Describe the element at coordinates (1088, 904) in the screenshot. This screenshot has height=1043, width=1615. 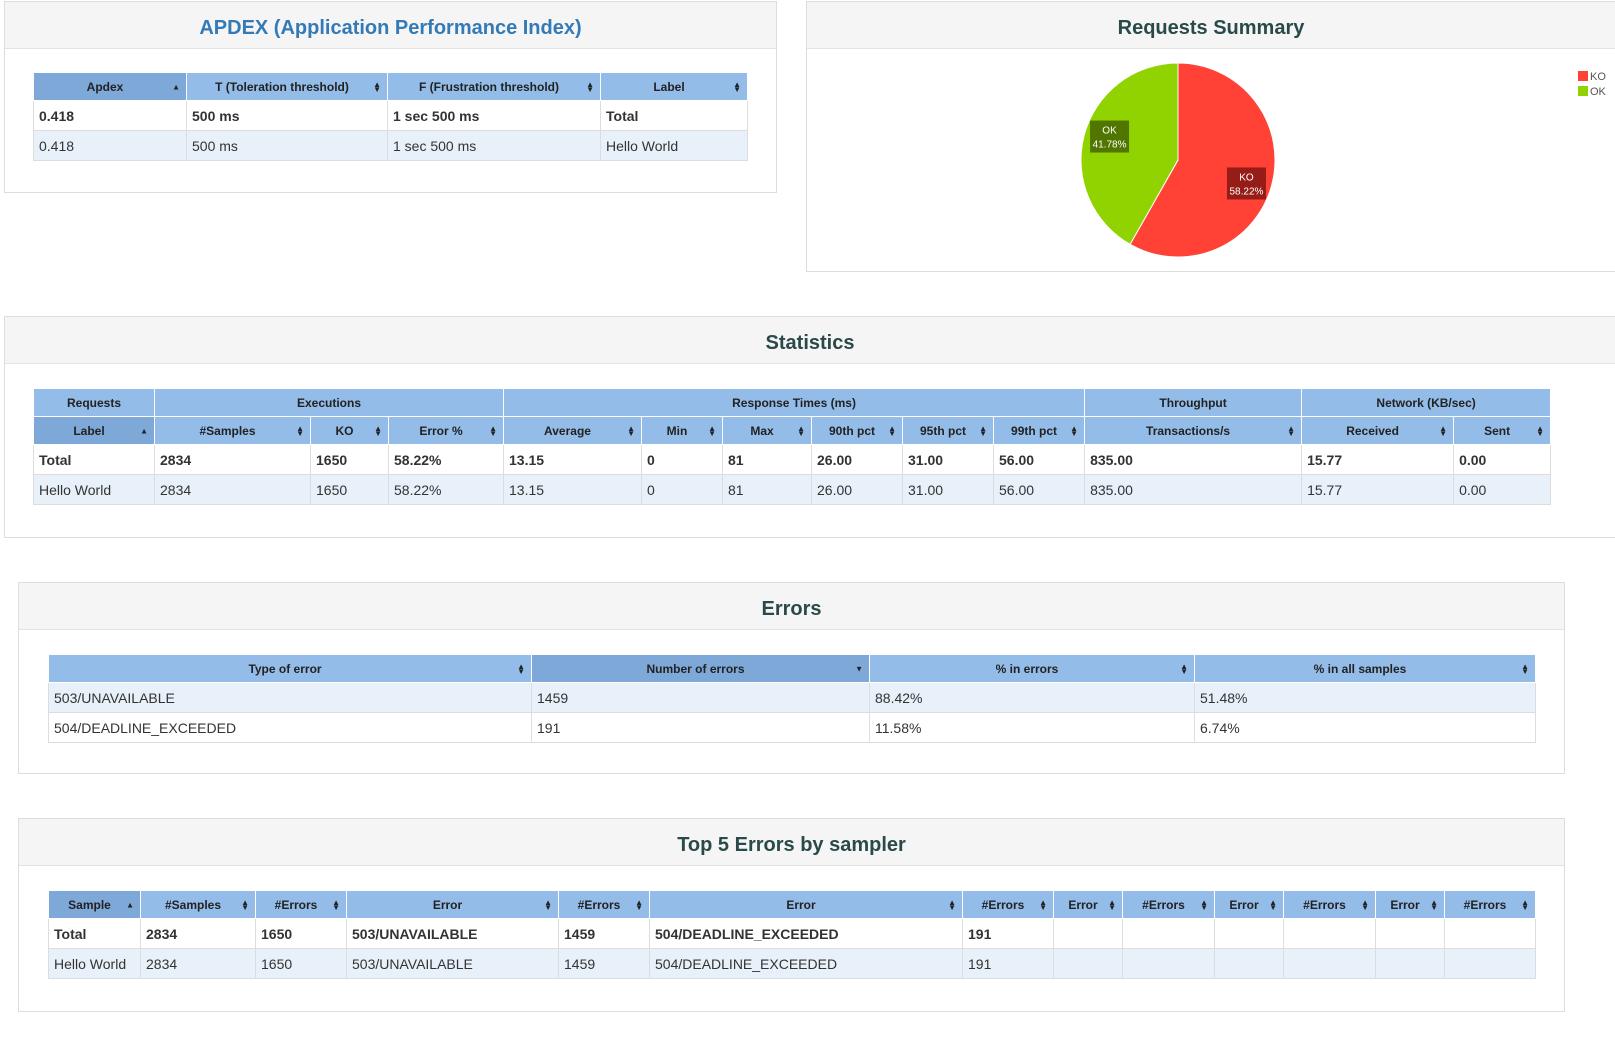
I see `top5-header-error-7: Error ▲ ▼` at that location.